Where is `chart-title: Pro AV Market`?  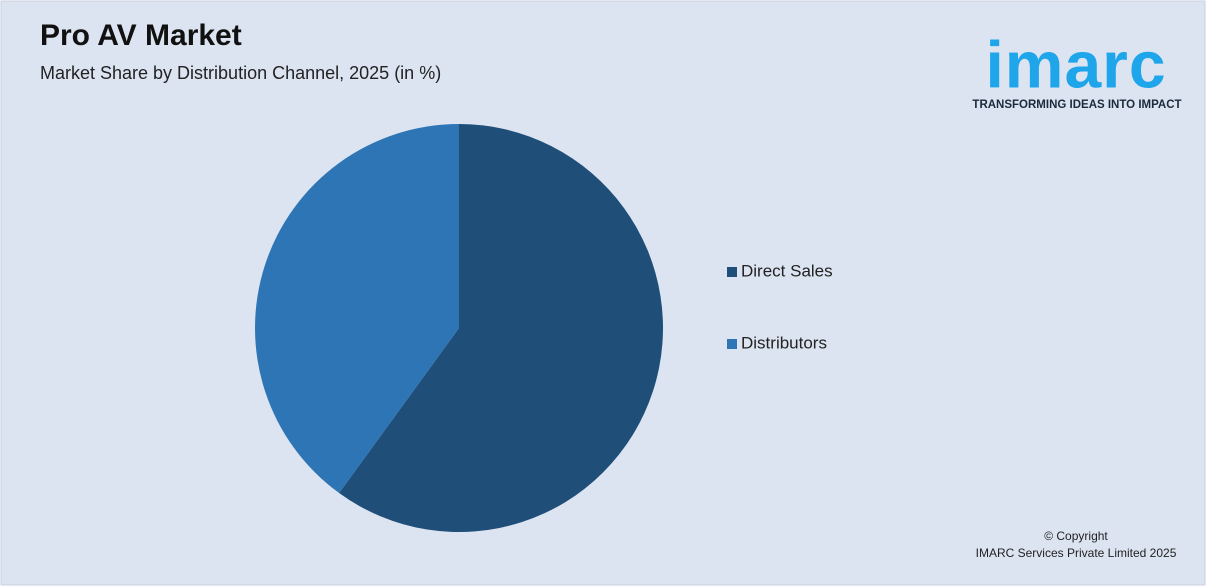
chart-title: Pro AV Market is located at coordinates (141, 35).